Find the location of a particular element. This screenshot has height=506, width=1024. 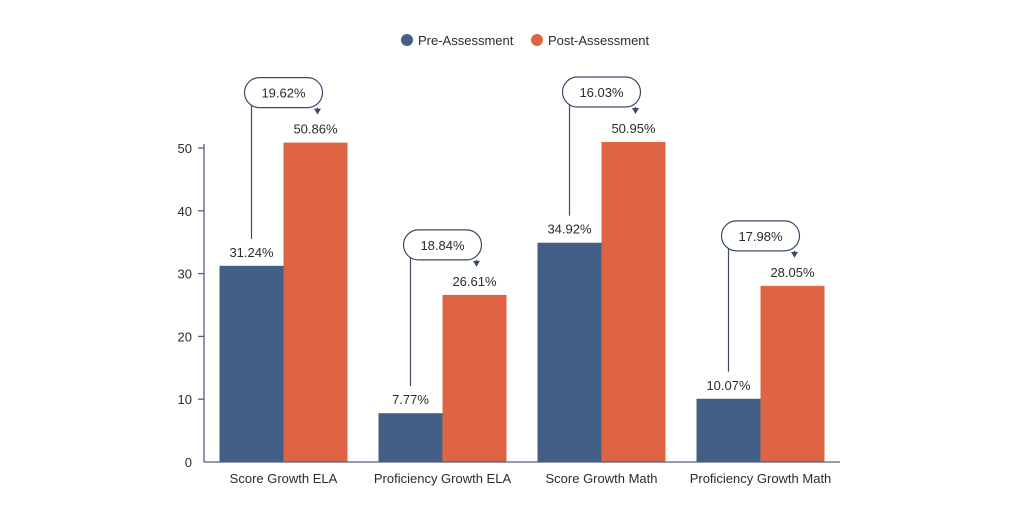

difference-callout-score-growth-math: 16.03% is located at coordinates (601, 146).